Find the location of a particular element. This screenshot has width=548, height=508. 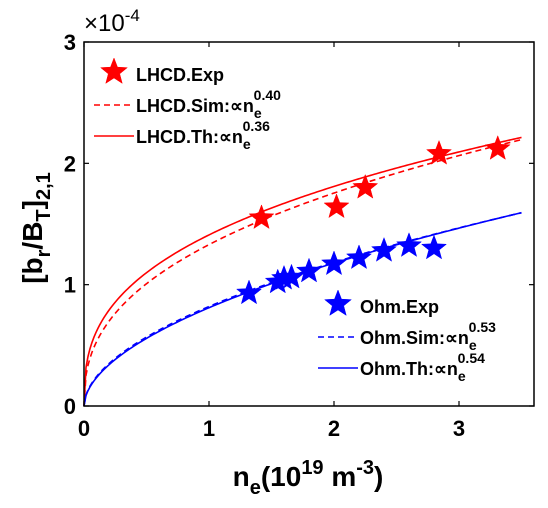

ylabel-sub2: T is located at coordinates (44, 215).